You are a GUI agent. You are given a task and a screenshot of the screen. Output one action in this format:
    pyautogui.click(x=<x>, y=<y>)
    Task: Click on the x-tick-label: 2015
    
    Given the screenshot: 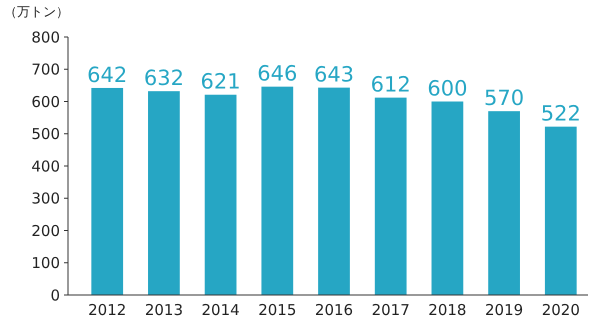 What is the action you would take?
    pyautogui.click(x=277, y=310)
    